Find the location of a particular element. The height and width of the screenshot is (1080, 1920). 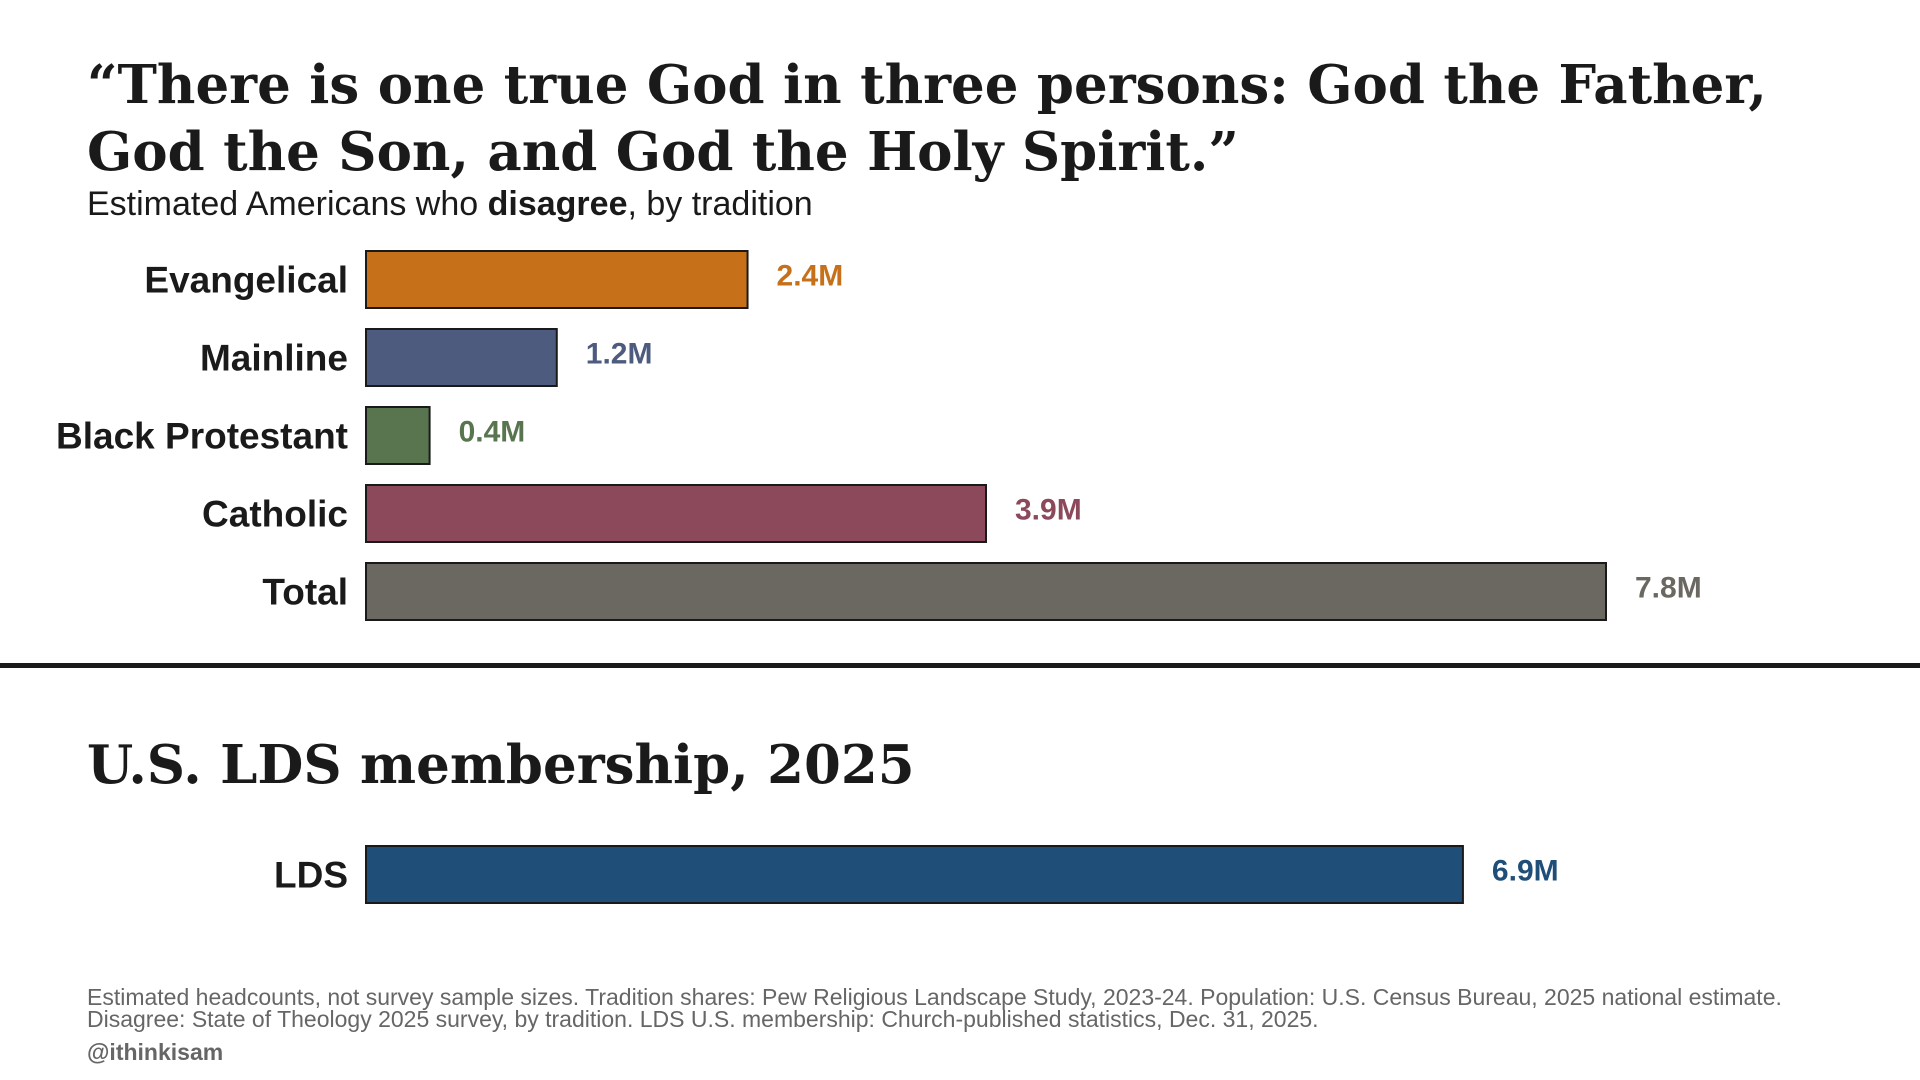

bar-mainline is located at coordinates (461, 357).